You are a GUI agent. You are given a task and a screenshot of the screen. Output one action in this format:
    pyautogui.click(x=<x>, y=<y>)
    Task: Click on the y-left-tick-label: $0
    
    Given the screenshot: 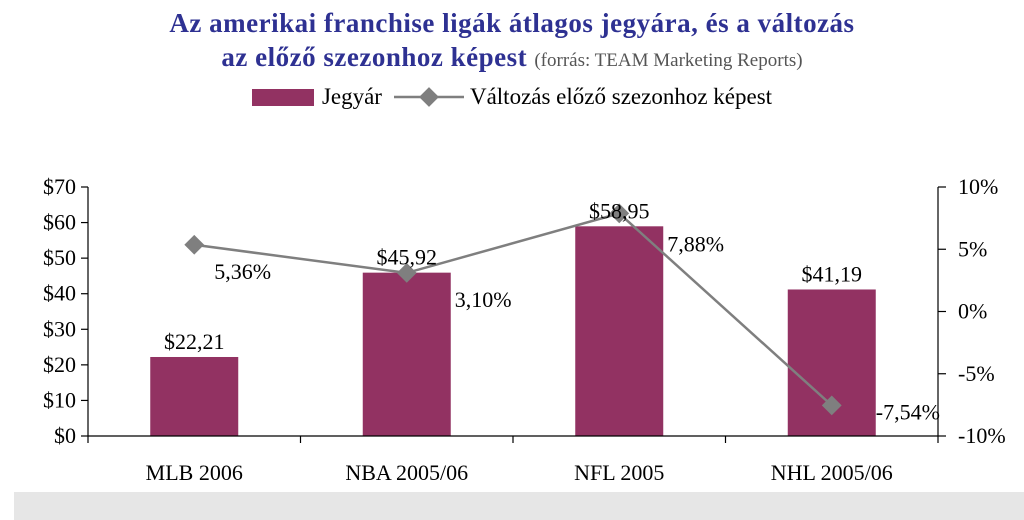 What is the action you would take?
    pyautogui.click(x=65, y=435)
    